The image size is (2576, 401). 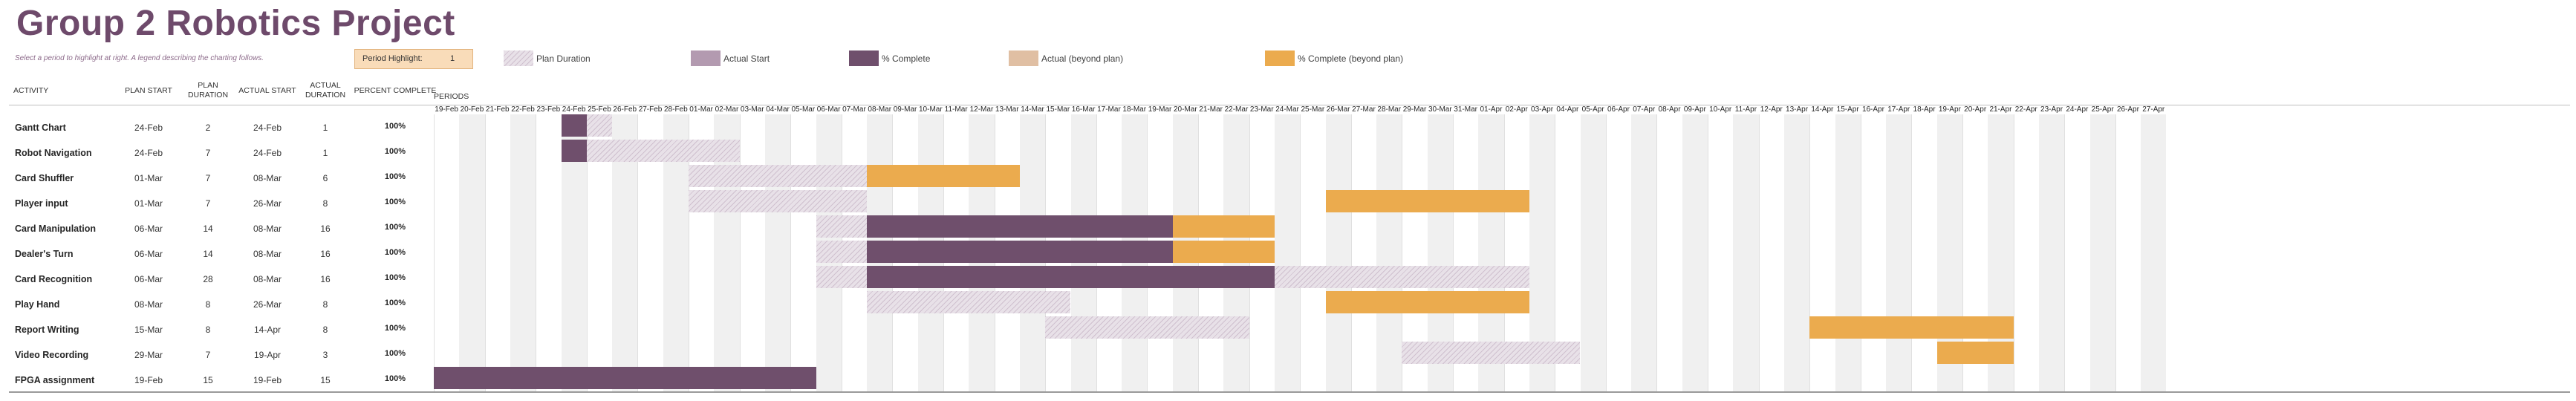 I want to click on day-label: 08-Mar, so click(x=880, y=109).